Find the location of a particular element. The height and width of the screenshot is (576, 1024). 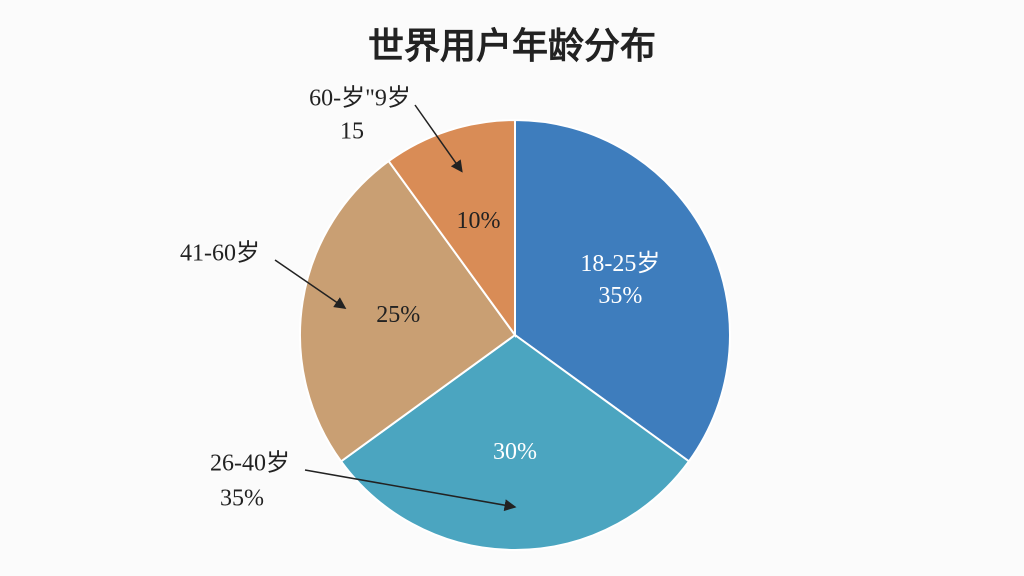

annotation: 15 is located at coordinates (352, 132).